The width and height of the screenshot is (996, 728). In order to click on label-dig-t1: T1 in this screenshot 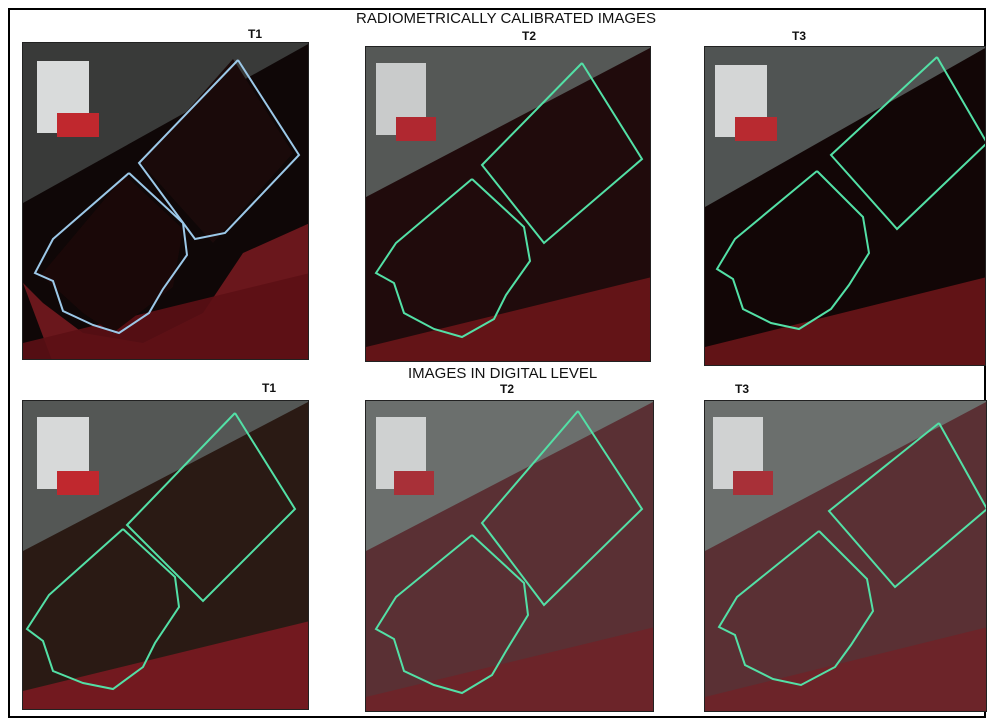, I will do `click(269, 388)`.